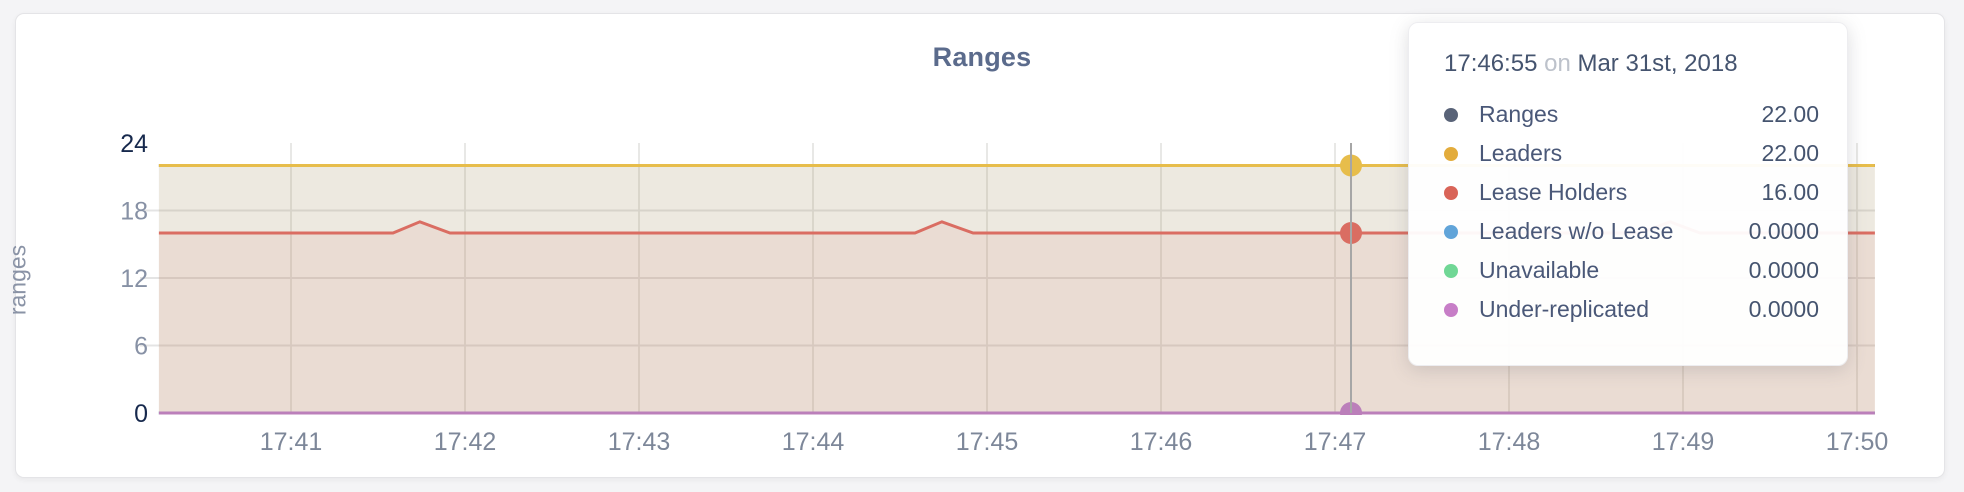 The height and width of the screenshot is (492, 1964). Describe the element at coordinates (1631, 192) in the screenshot. I see `tooltip-row: Lease Holders 16.00` at that location.